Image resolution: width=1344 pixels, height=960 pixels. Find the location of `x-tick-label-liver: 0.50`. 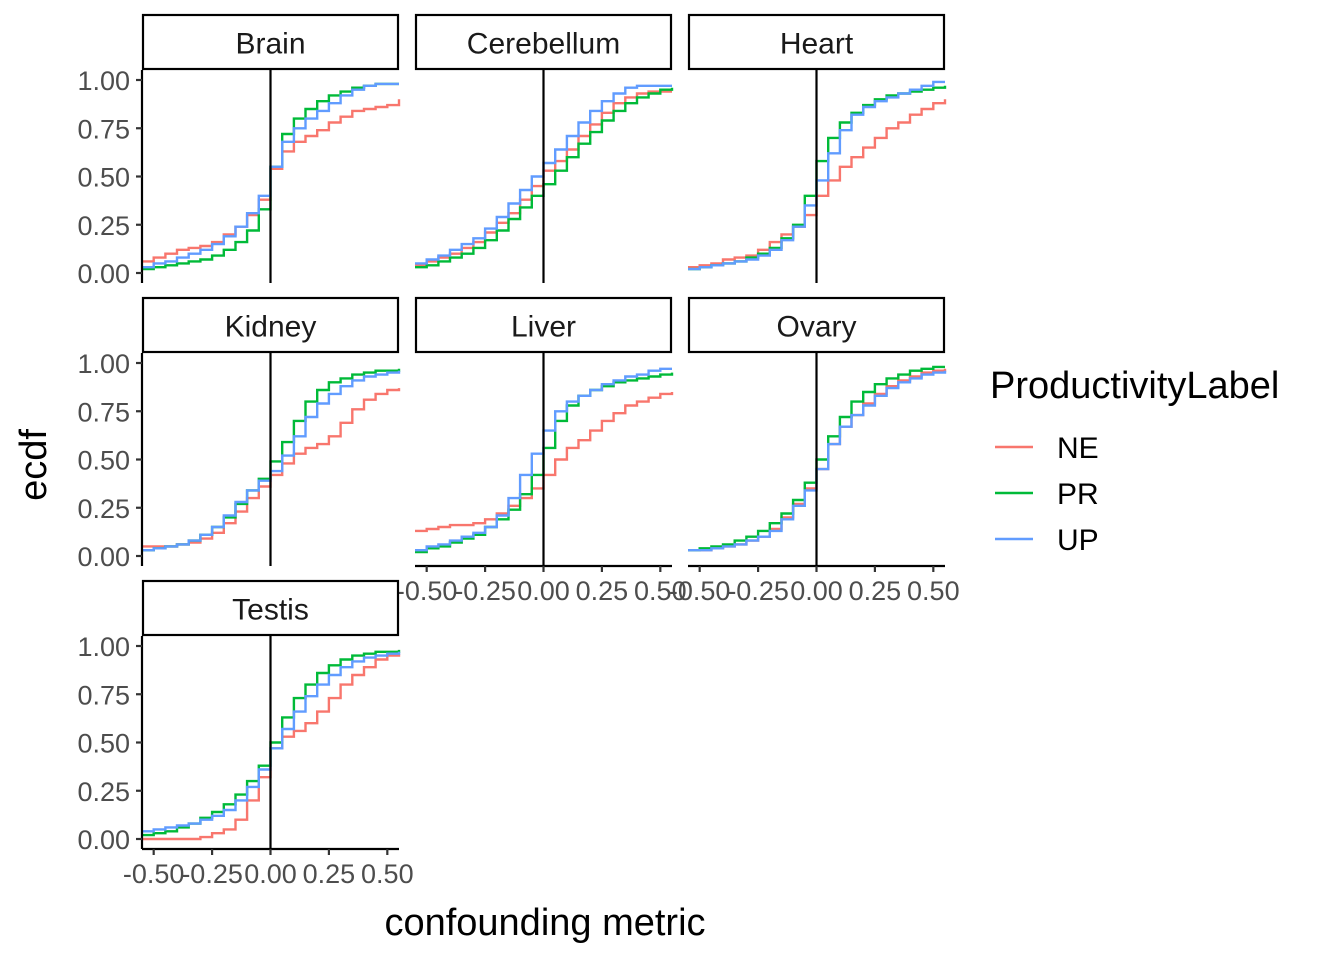

x-tick-label-liver: 0.50 is located at coordinates (660, 591).